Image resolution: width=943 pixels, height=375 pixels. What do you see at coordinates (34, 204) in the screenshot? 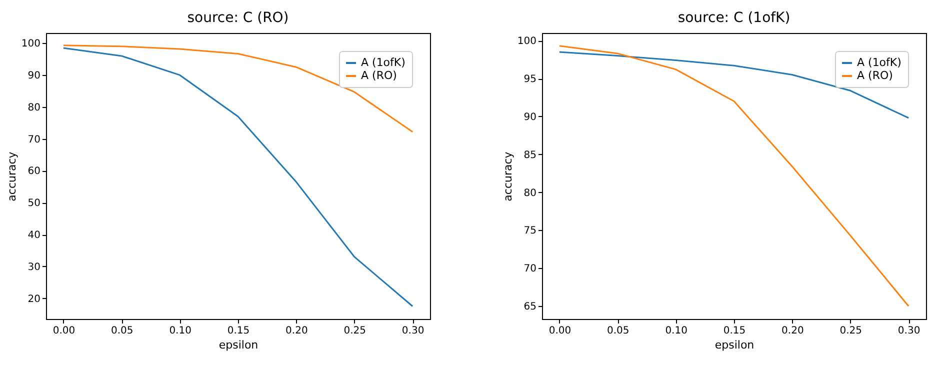
I see `y-tick-label: 50` at bounding box center [34, 204].